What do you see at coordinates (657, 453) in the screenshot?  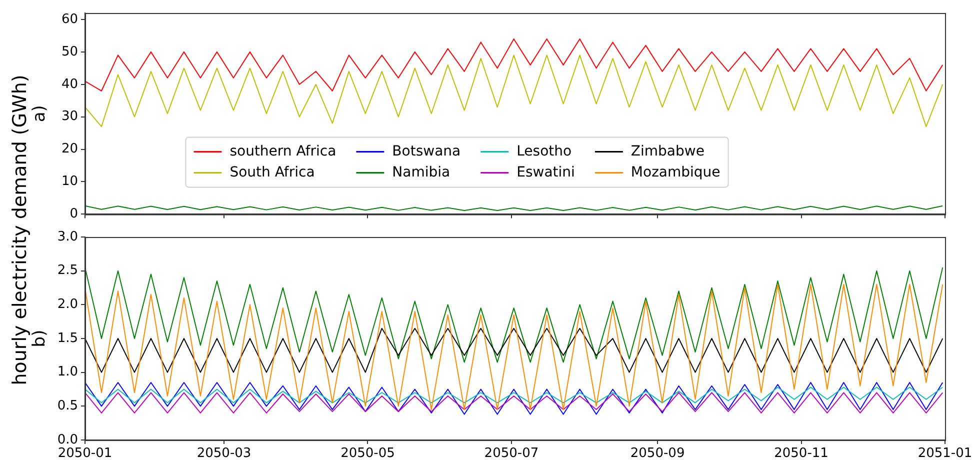 I see `x-tick-label: 2050-09` at bounding box center [657, 453].